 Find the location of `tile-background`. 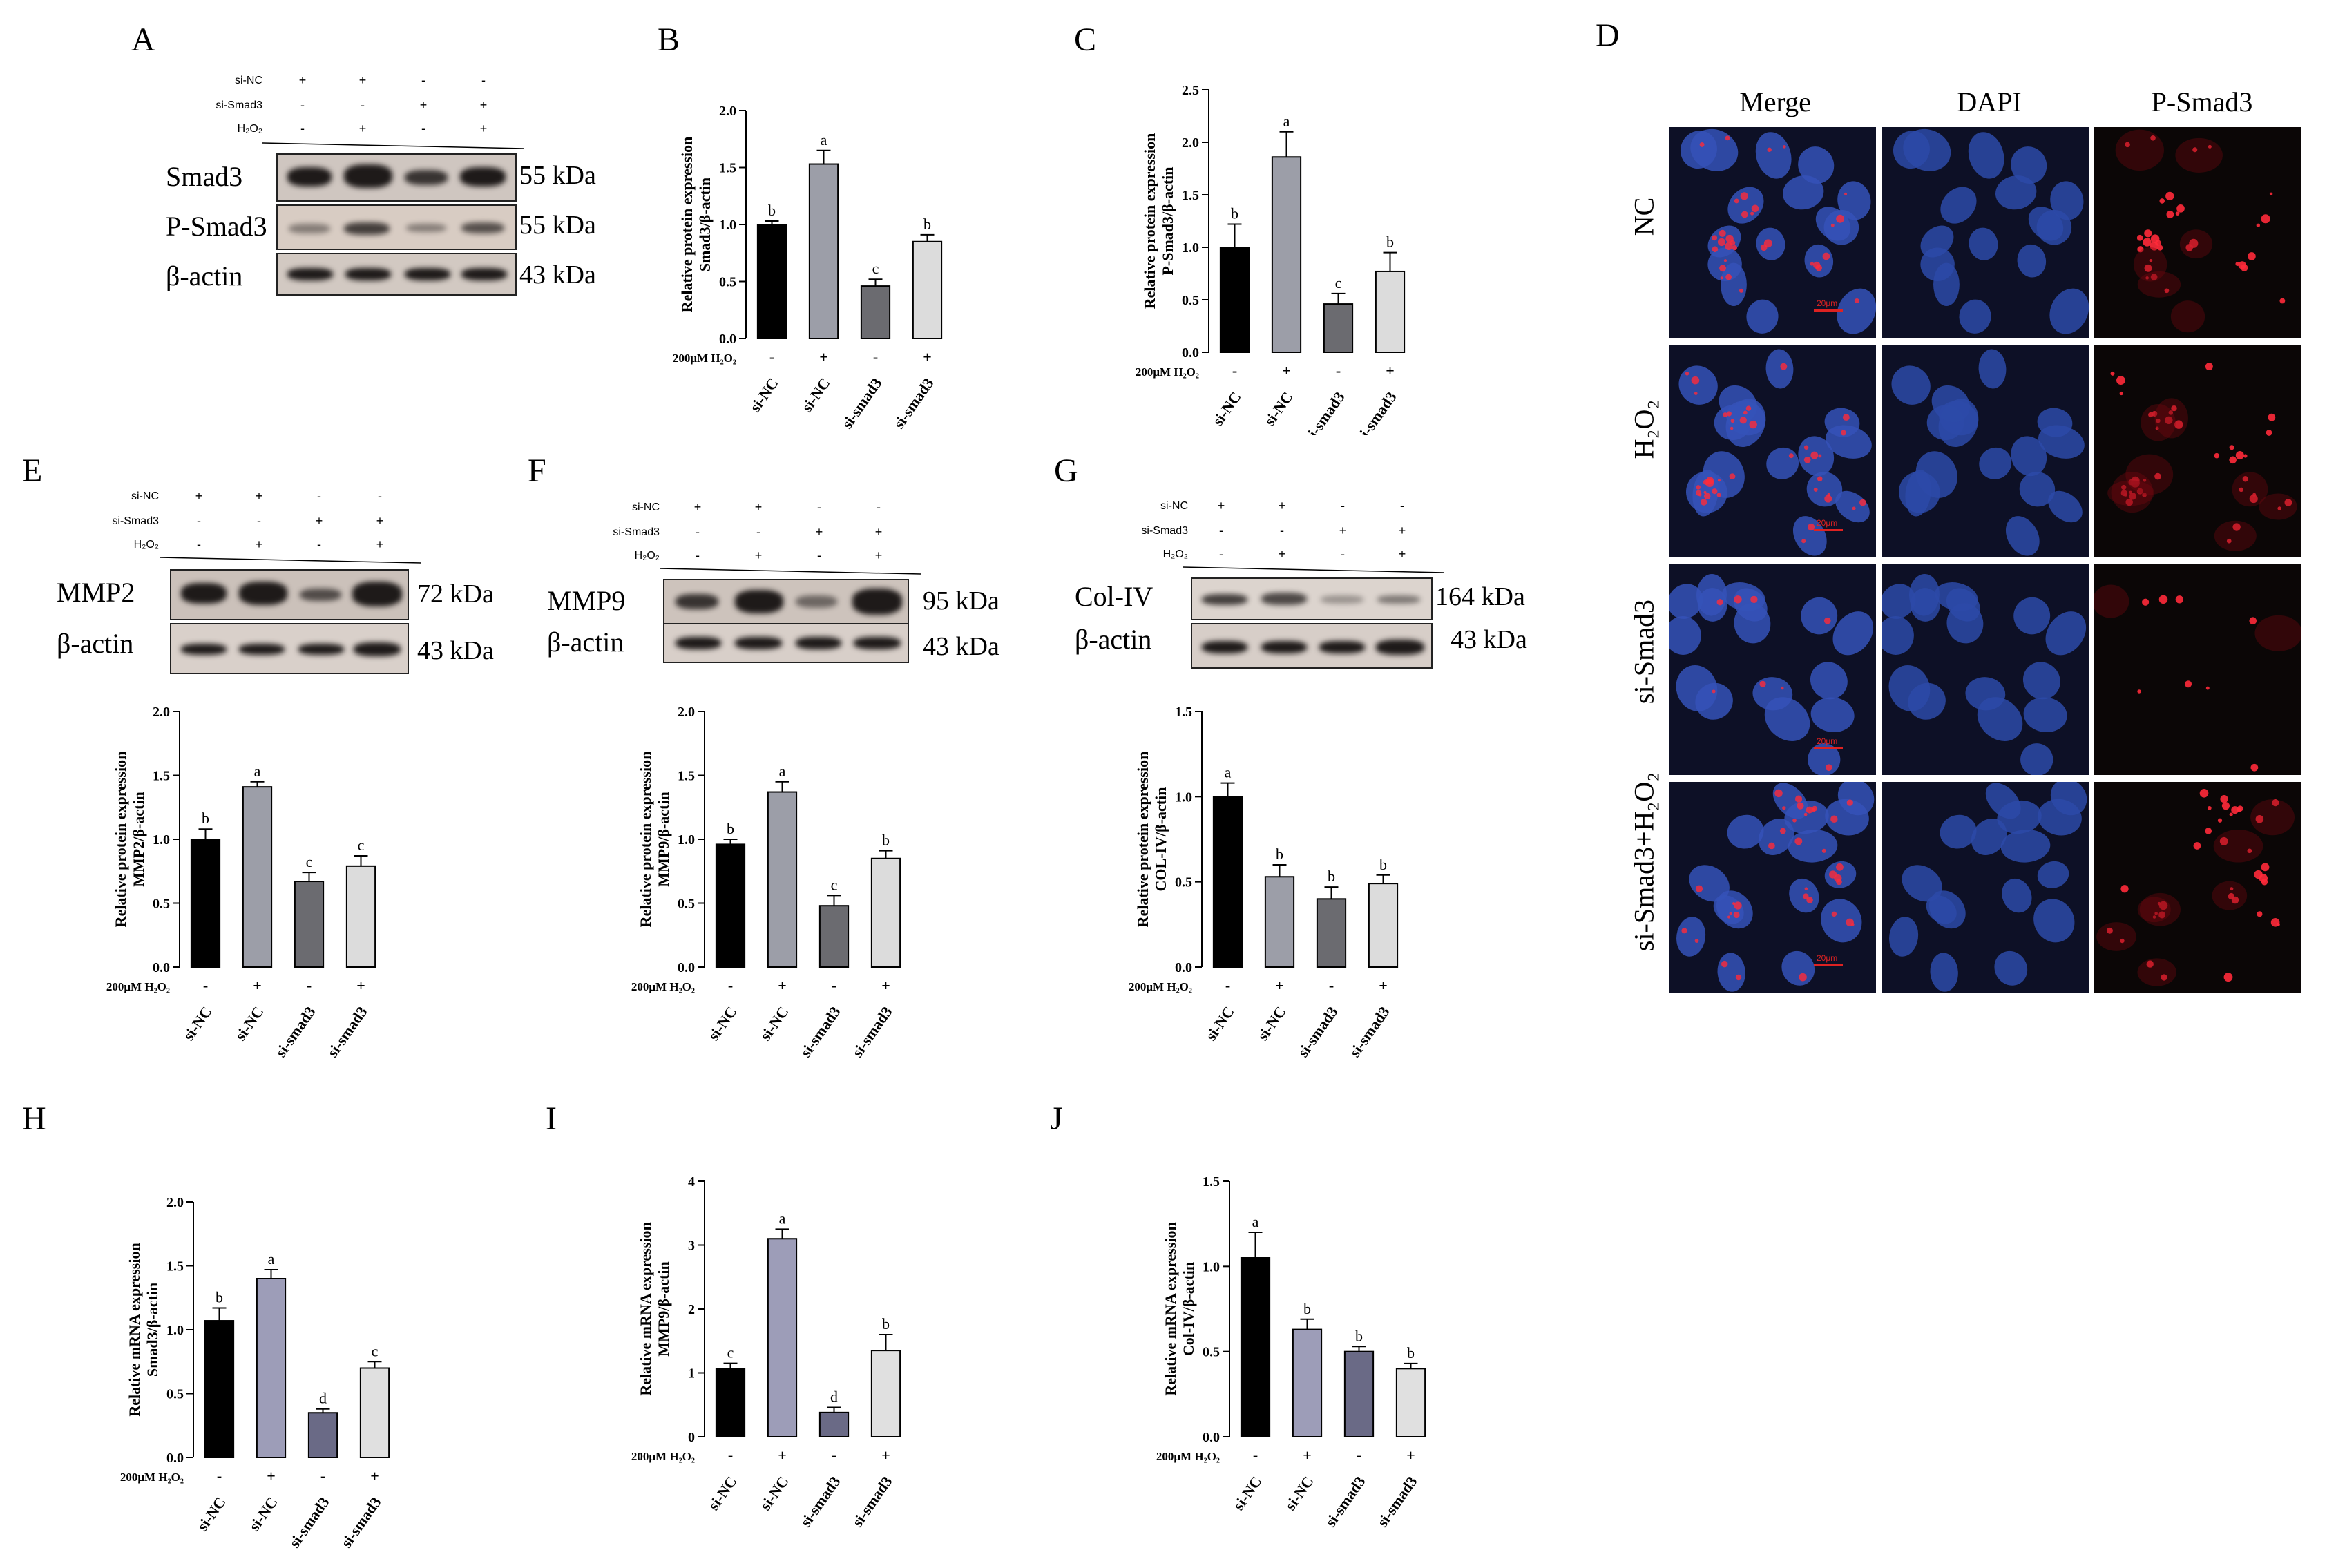

tile-background is located at coordinates (2197, 887).